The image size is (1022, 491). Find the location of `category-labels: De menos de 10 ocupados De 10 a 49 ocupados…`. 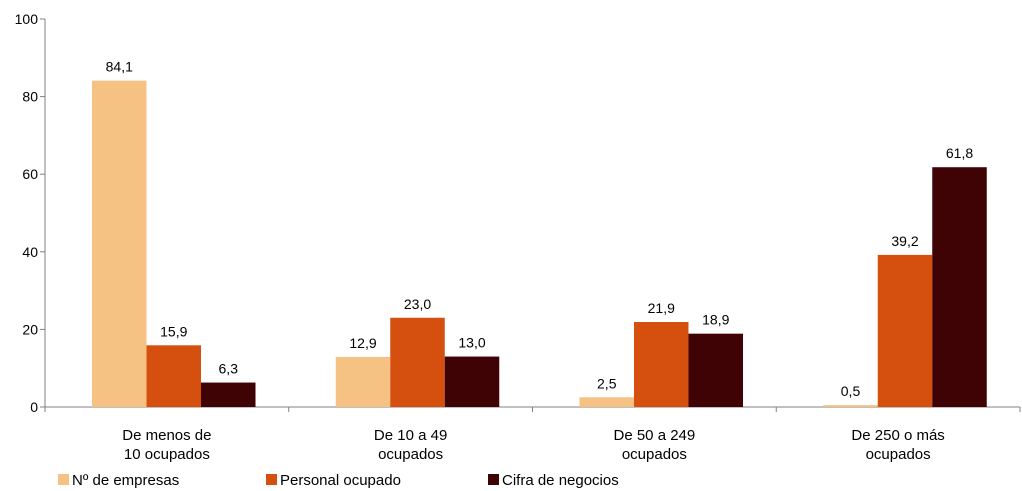

category-labels: De menos de 10 ocupados De 10 a 49 ocupados… is located at coordinates (533, 445).